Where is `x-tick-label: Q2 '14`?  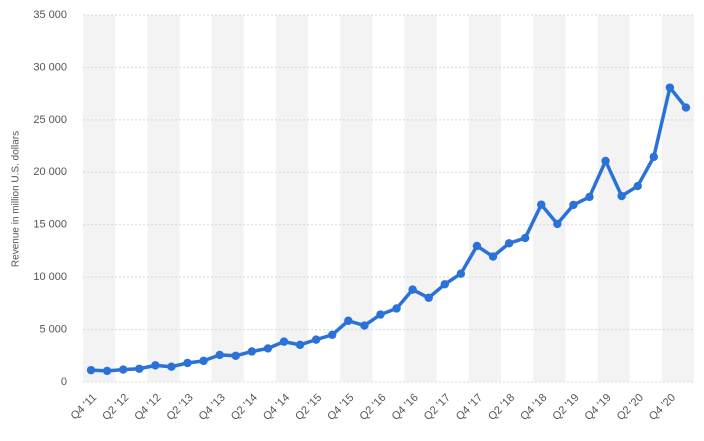
x-tick-label: Q2 '14 is located at coordinates (244, 407).